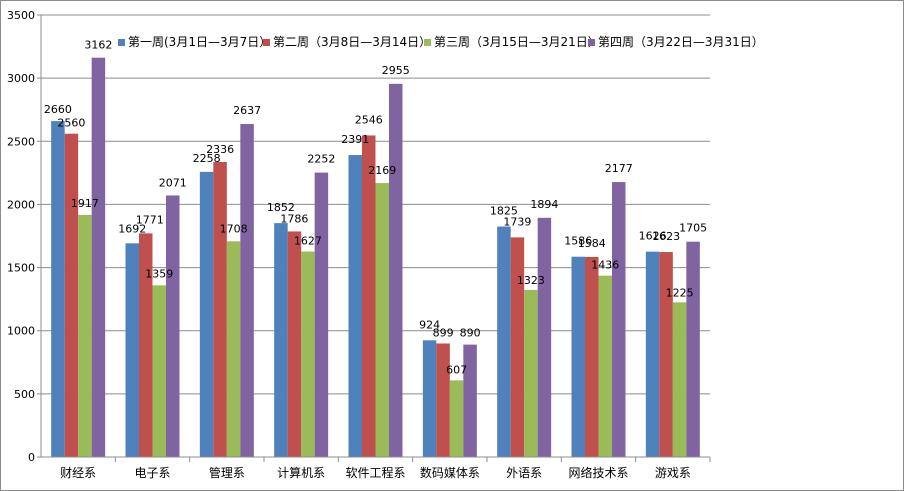  I want to click on y-tick-label: 500, so click(24, 394).